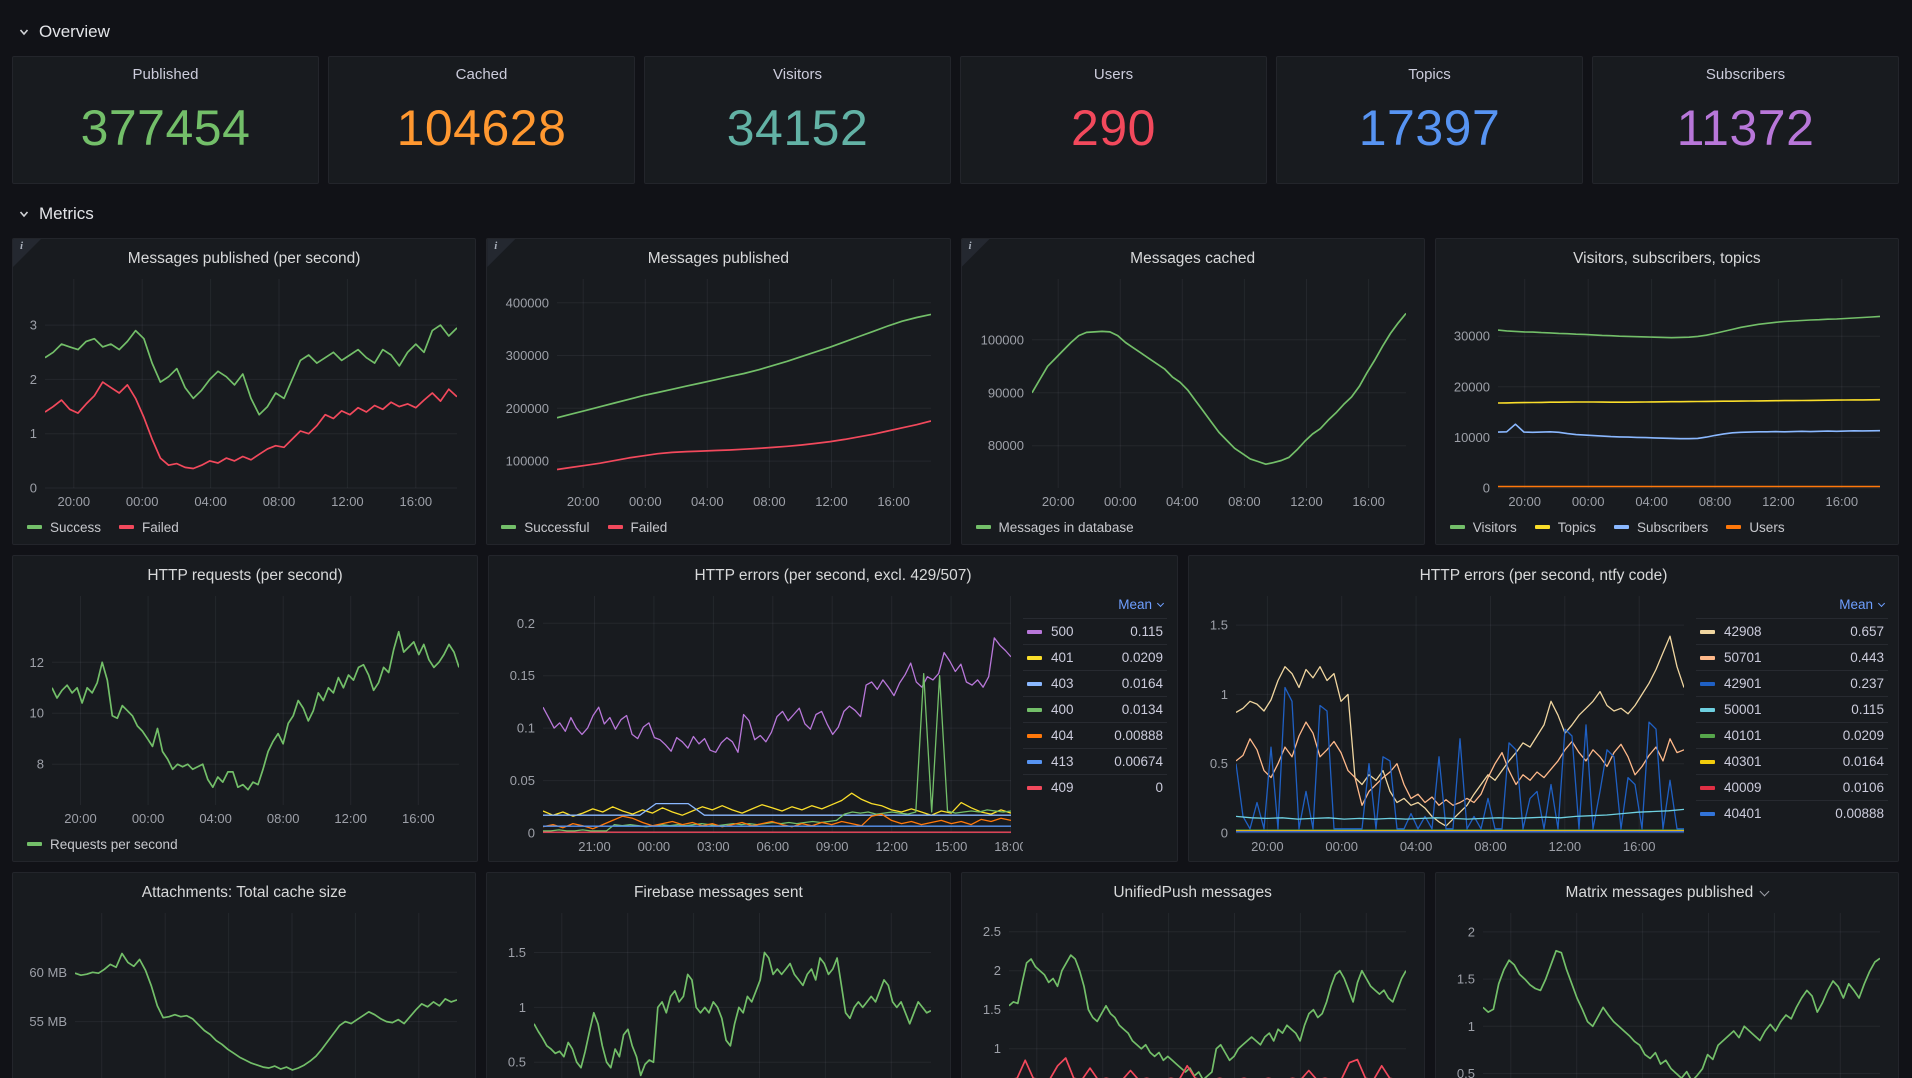 The height and width of the screenshot is (1078, 1912). What do you see at coordinates (1429, 74) in the screenshot?
I see `stat-title: Topics` at bounding box center [1429, 74].